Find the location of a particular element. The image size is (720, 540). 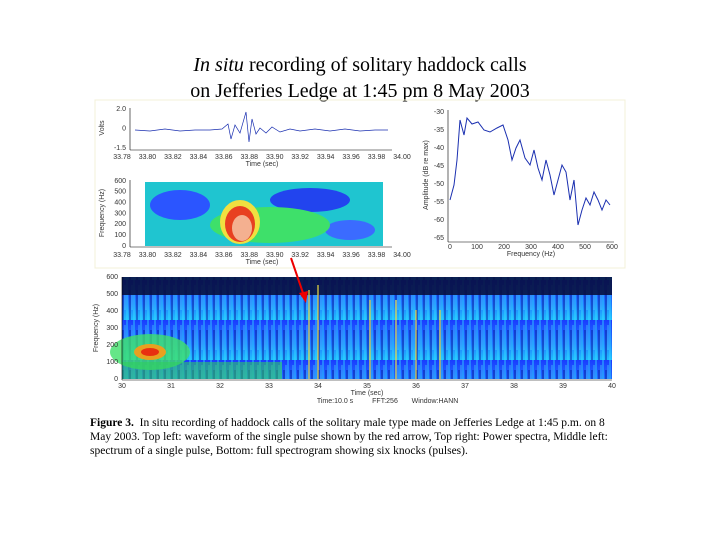

x-tick-label: 38 is located at coordinates (514, 386).